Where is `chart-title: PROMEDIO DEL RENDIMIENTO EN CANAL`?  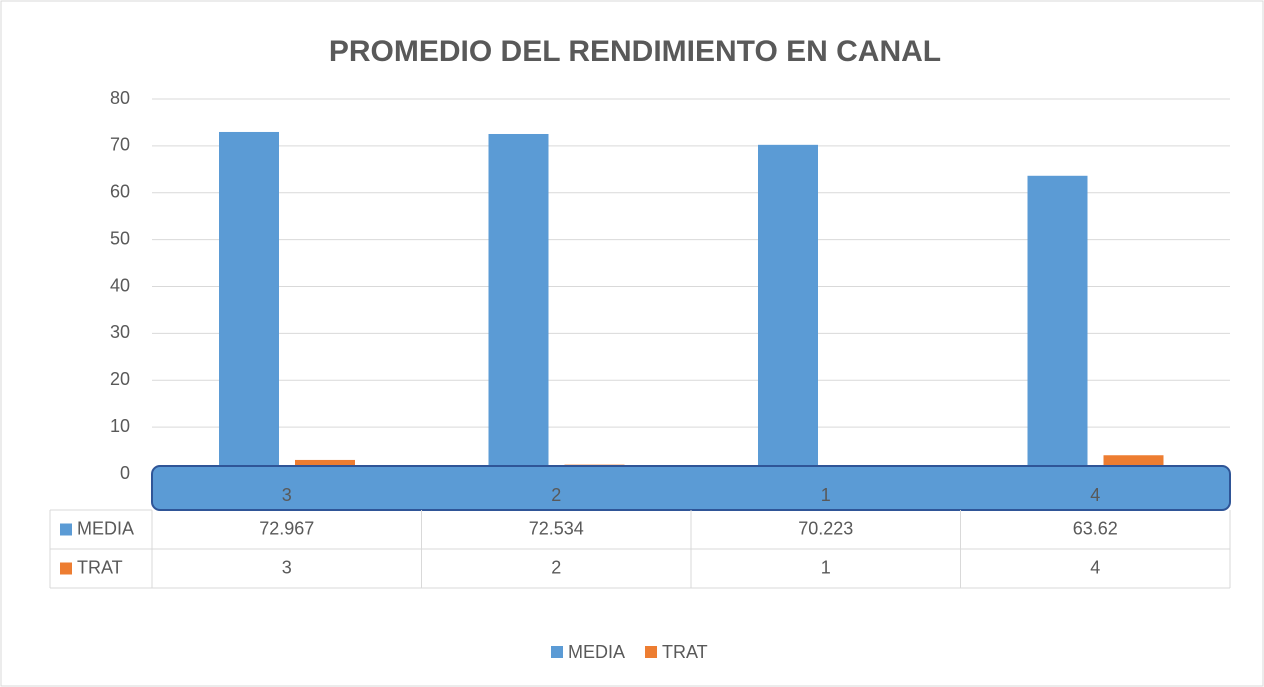 chart-title: PROMEDIO DEL RENDIMIENTO EN CANAL is located at coordinates (635, 51).